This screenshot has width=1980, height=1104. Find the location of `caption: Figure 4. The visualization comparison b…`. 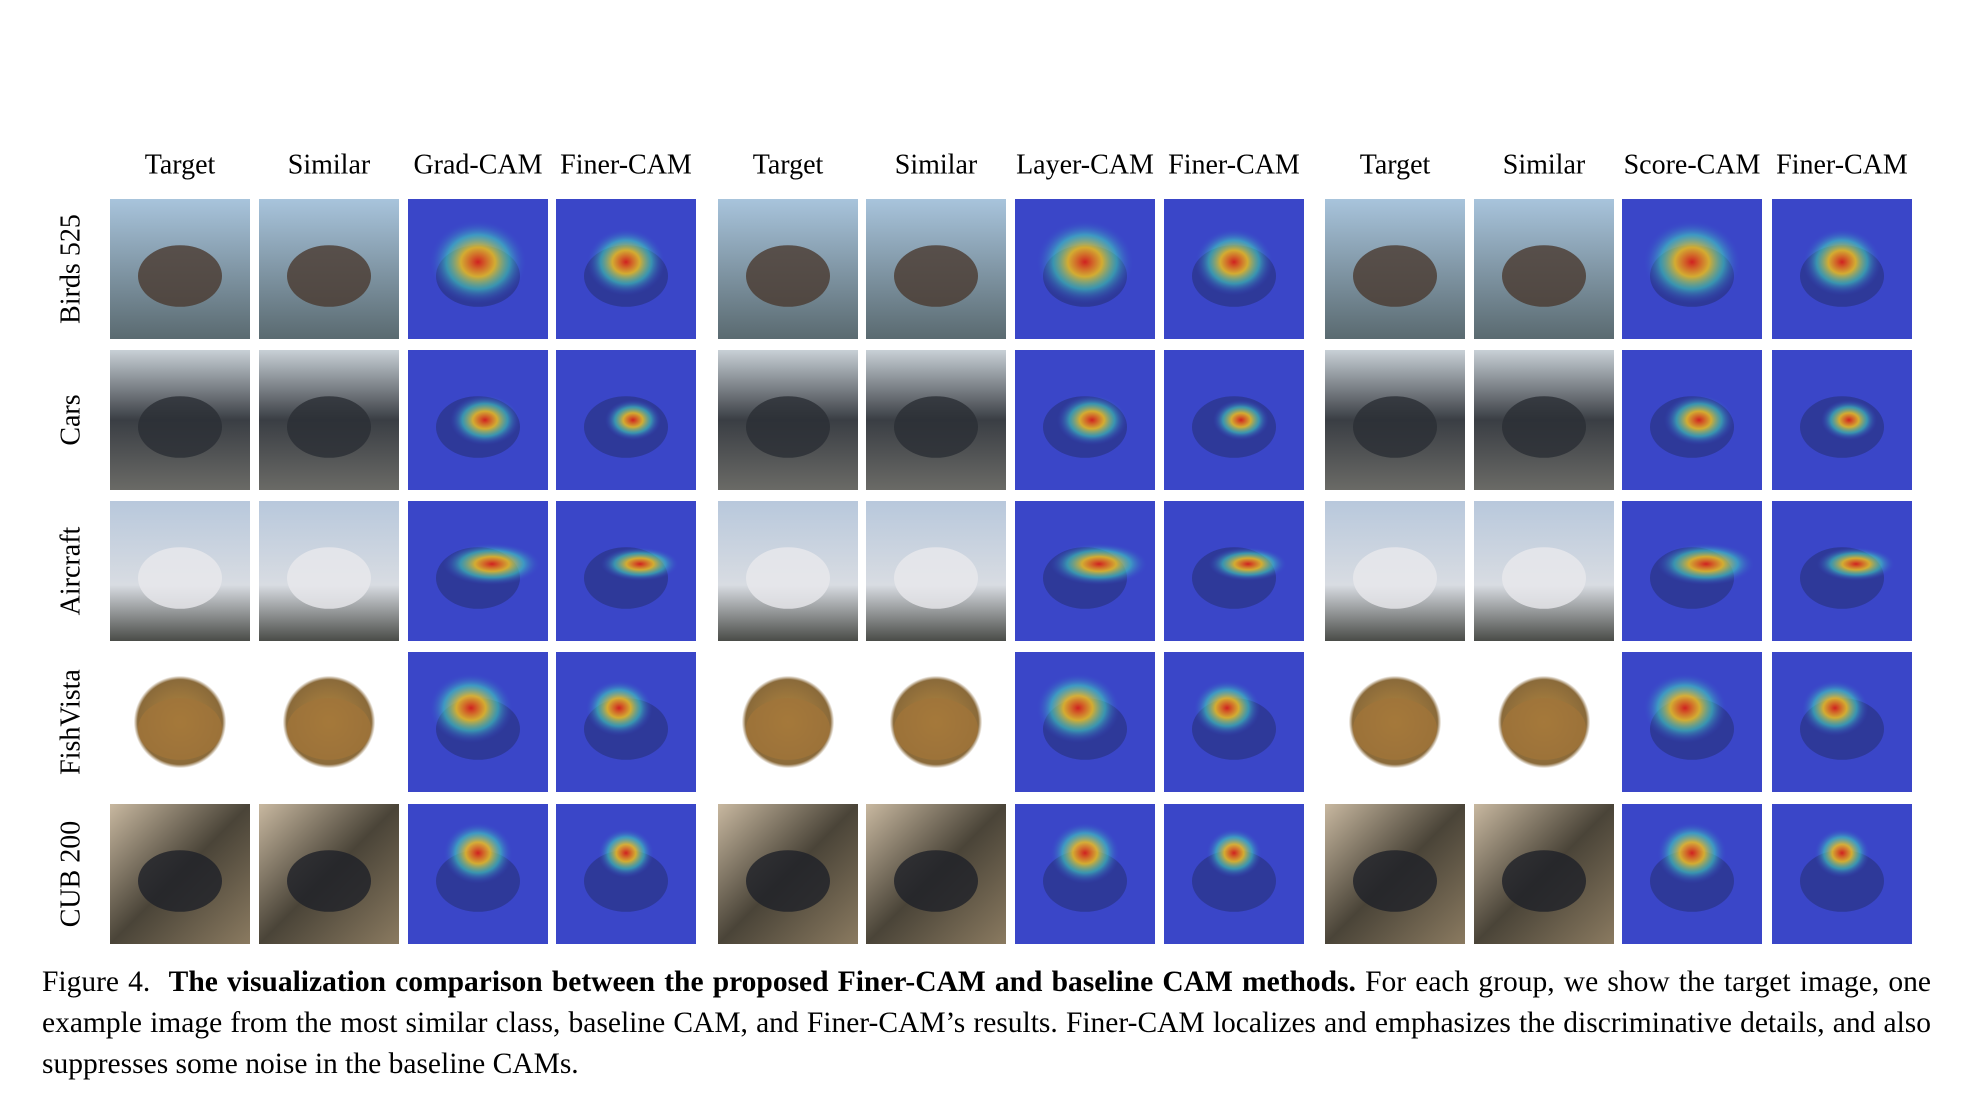

caption: Figure 4. The visualization comparison b… is located at coordinates (986, 1023).